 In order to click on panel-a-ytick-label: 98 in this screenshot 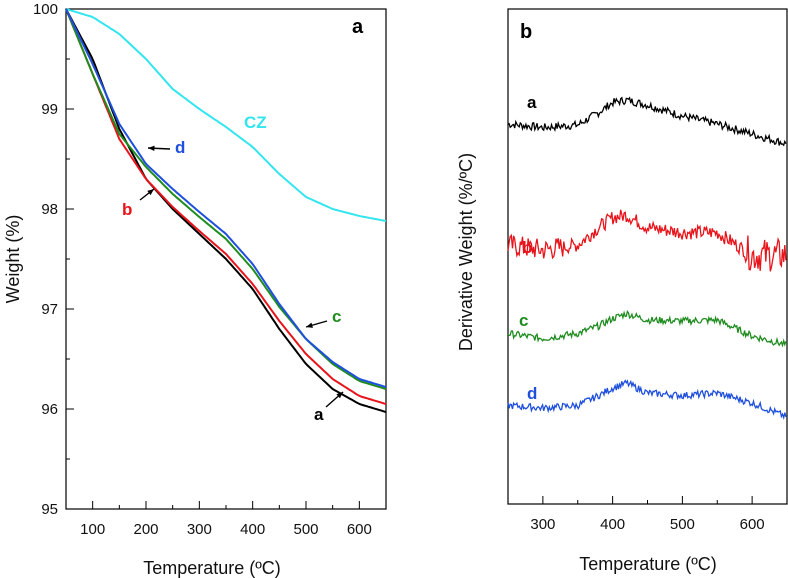, I will do `click(49, 209)`.